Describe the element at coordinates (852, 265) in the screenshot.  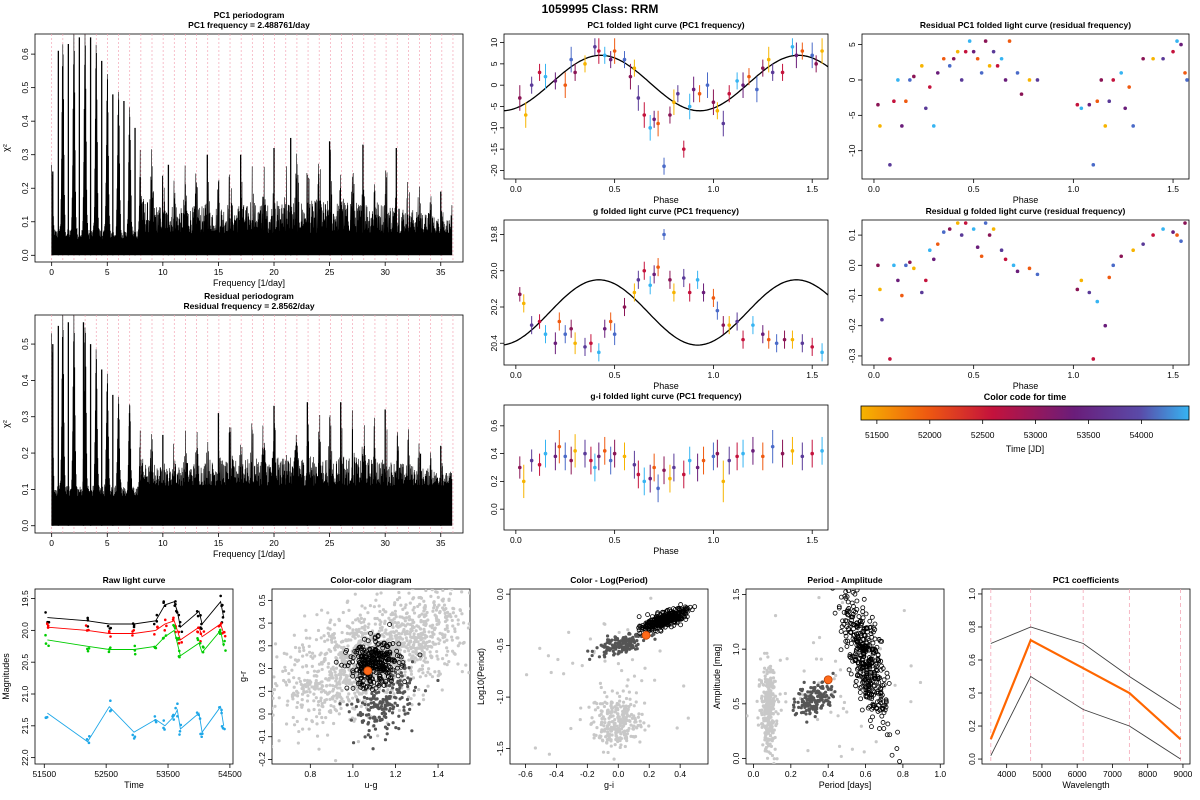
I see `y-tick-label: 0.0` at that location.